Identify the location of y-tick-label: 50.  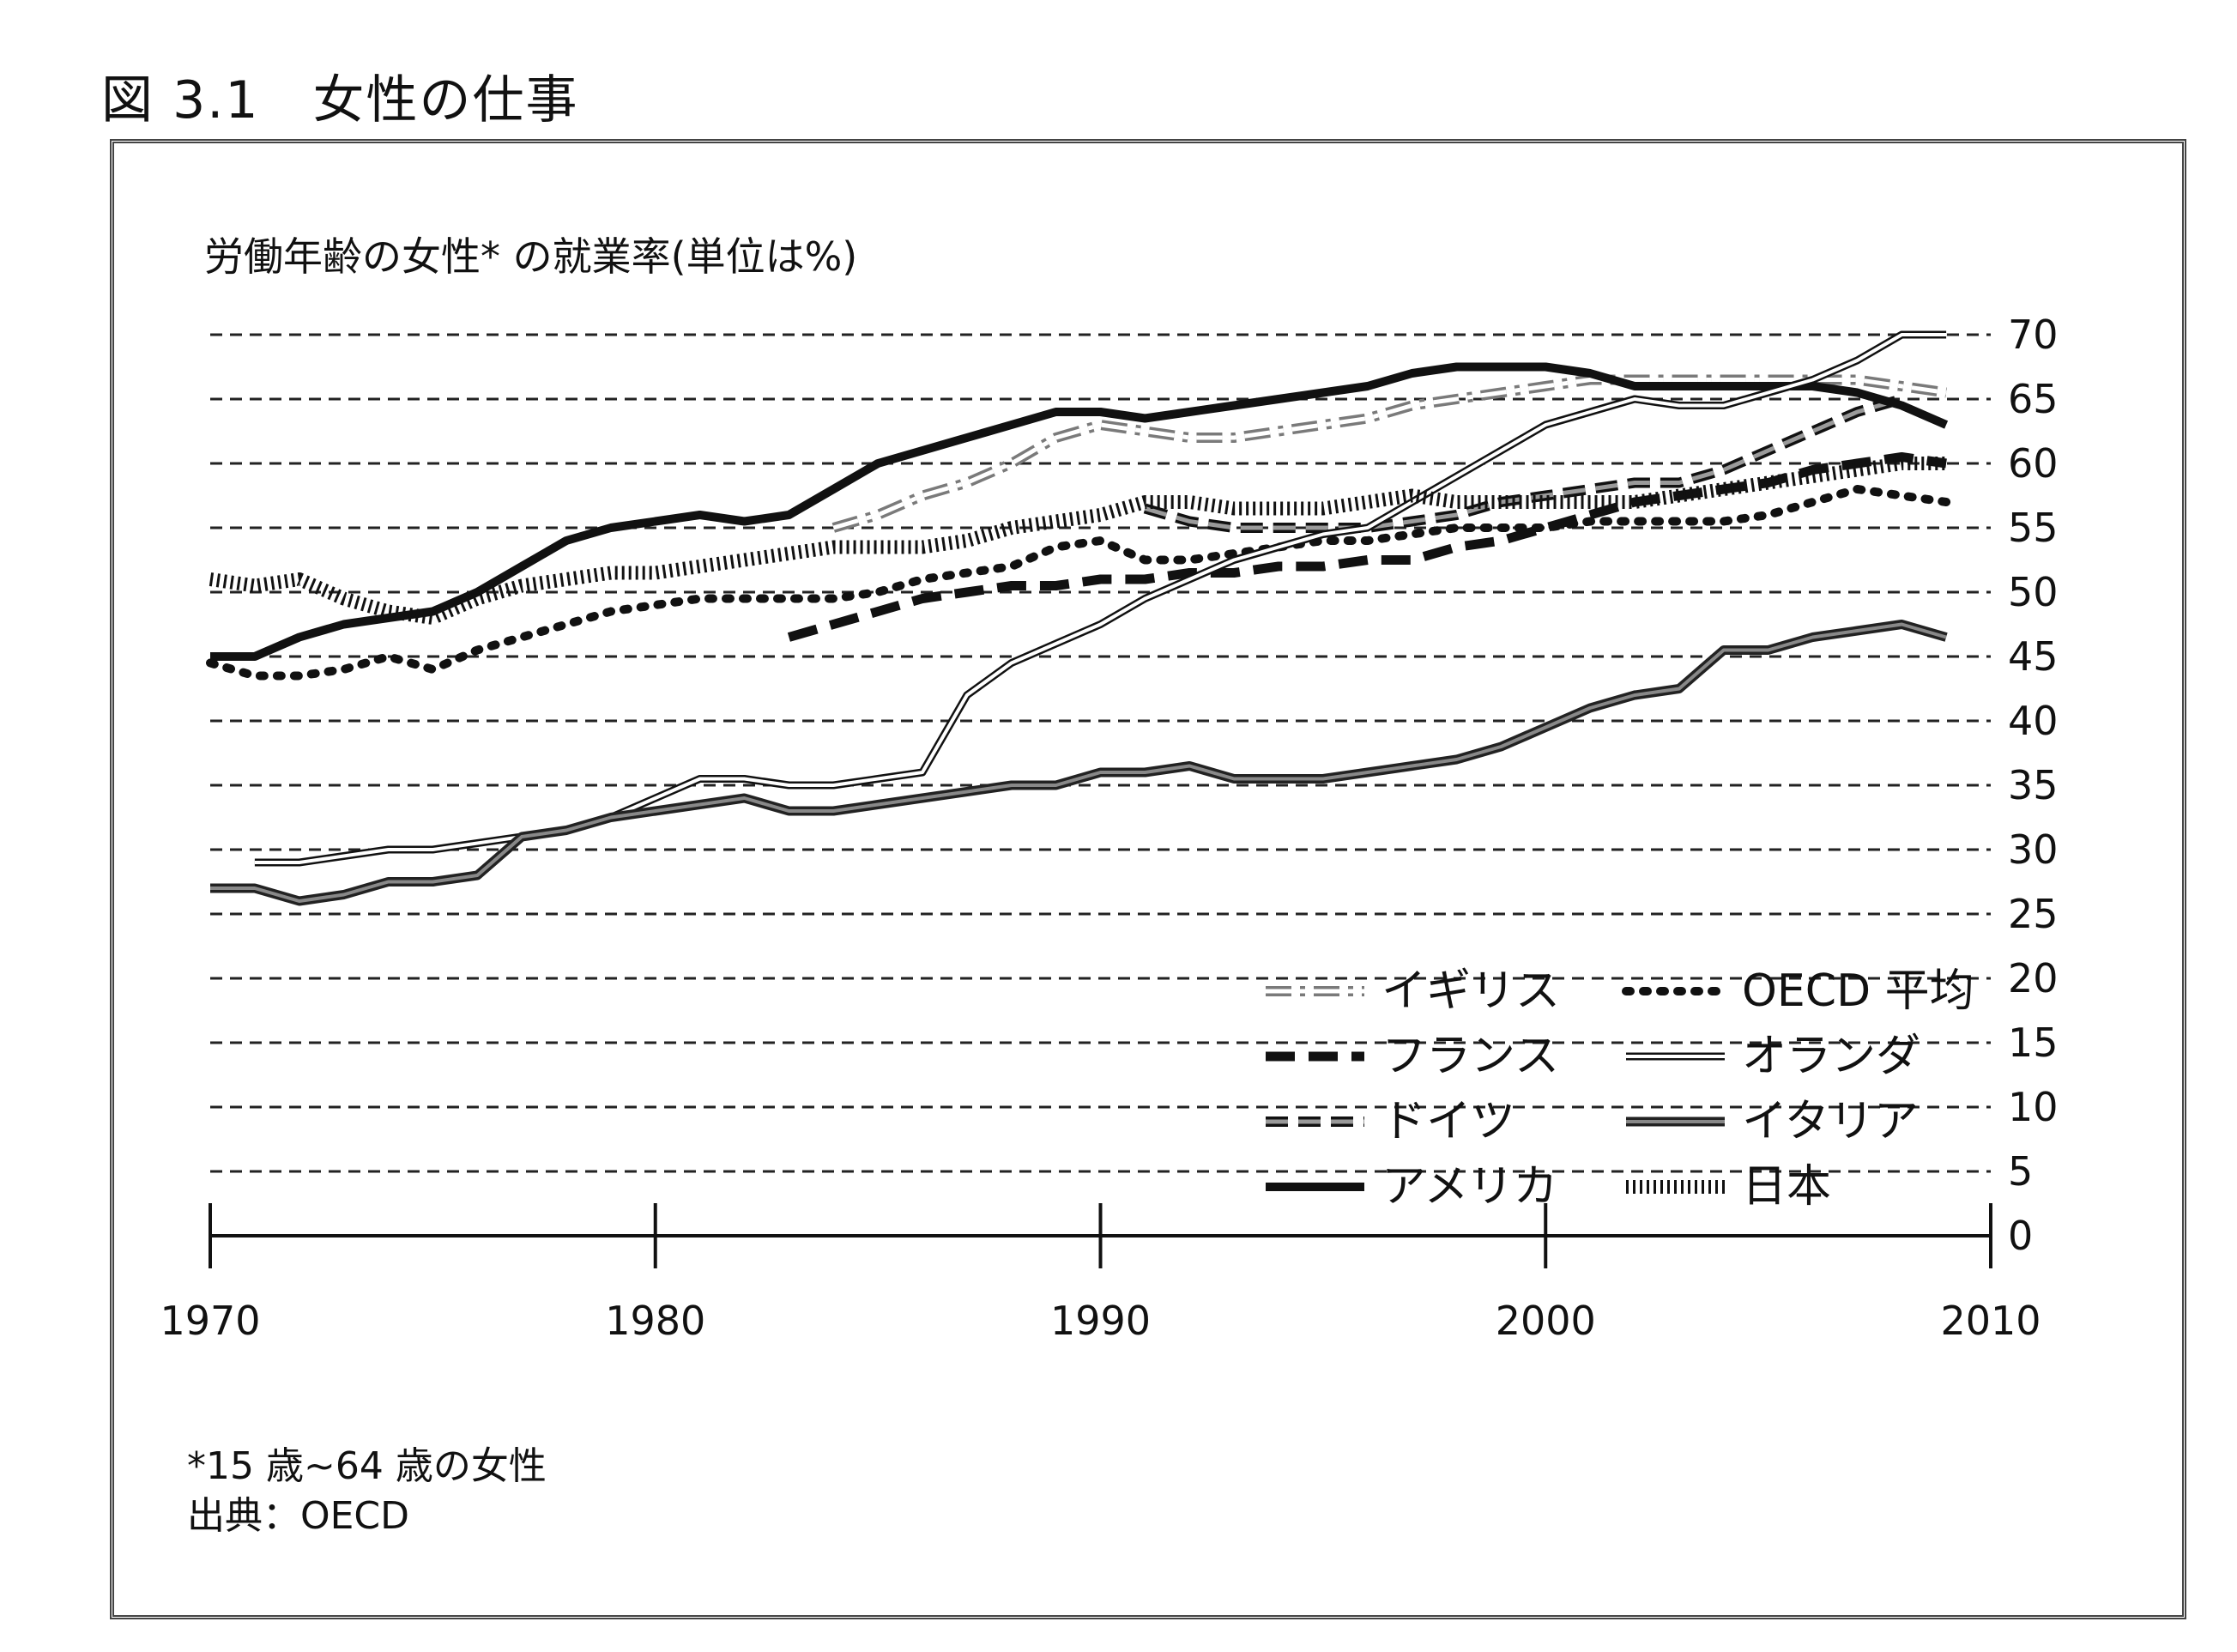
(2033, 592).